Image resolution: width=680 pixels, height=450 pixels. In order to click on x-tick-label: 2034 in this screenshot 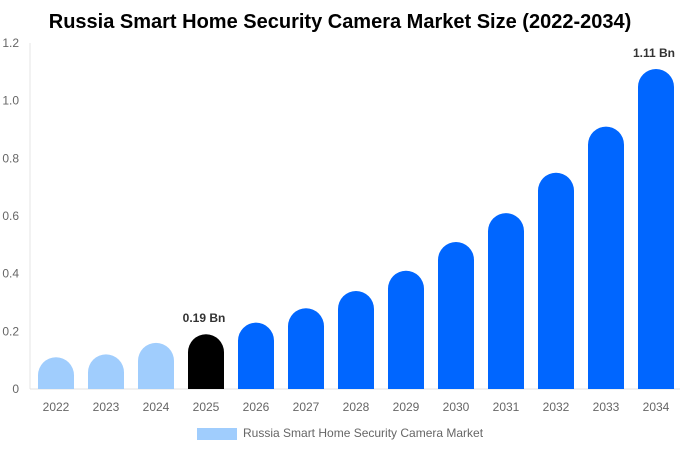, I will do `click(656, 407)`.